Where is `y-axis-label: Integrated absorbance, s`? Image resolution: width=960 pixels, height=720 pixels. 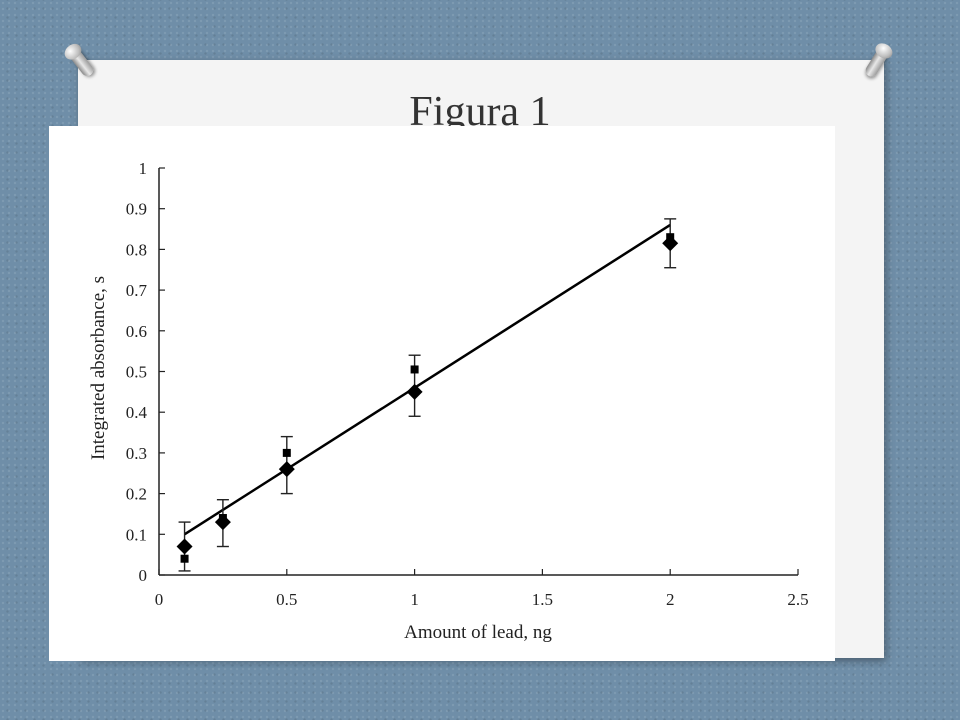 y-axis-label: Integrated absorbance, s is located at coordinates (98, 368).